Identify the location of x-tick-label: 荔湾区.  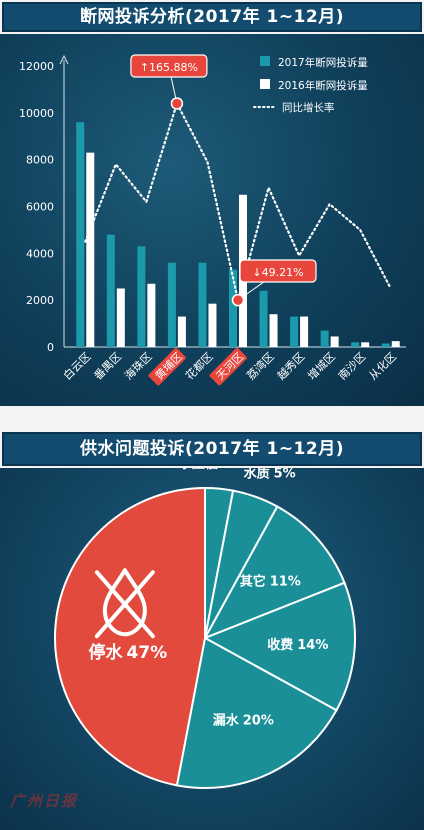
(260, 365).